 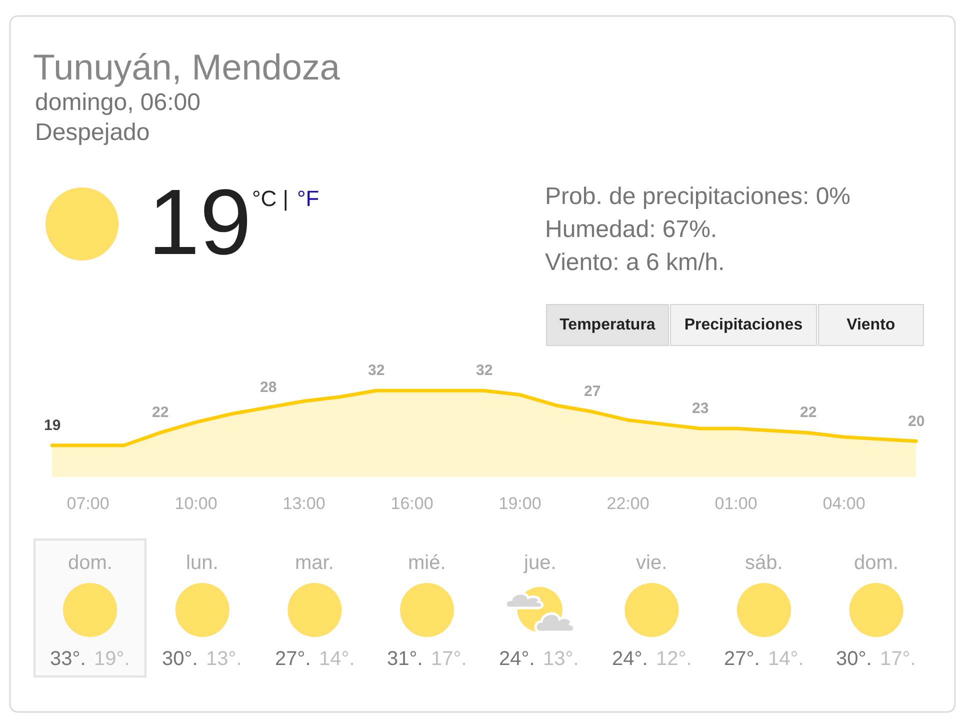 I want to click on text: 12°., so click(x=674, y=659).